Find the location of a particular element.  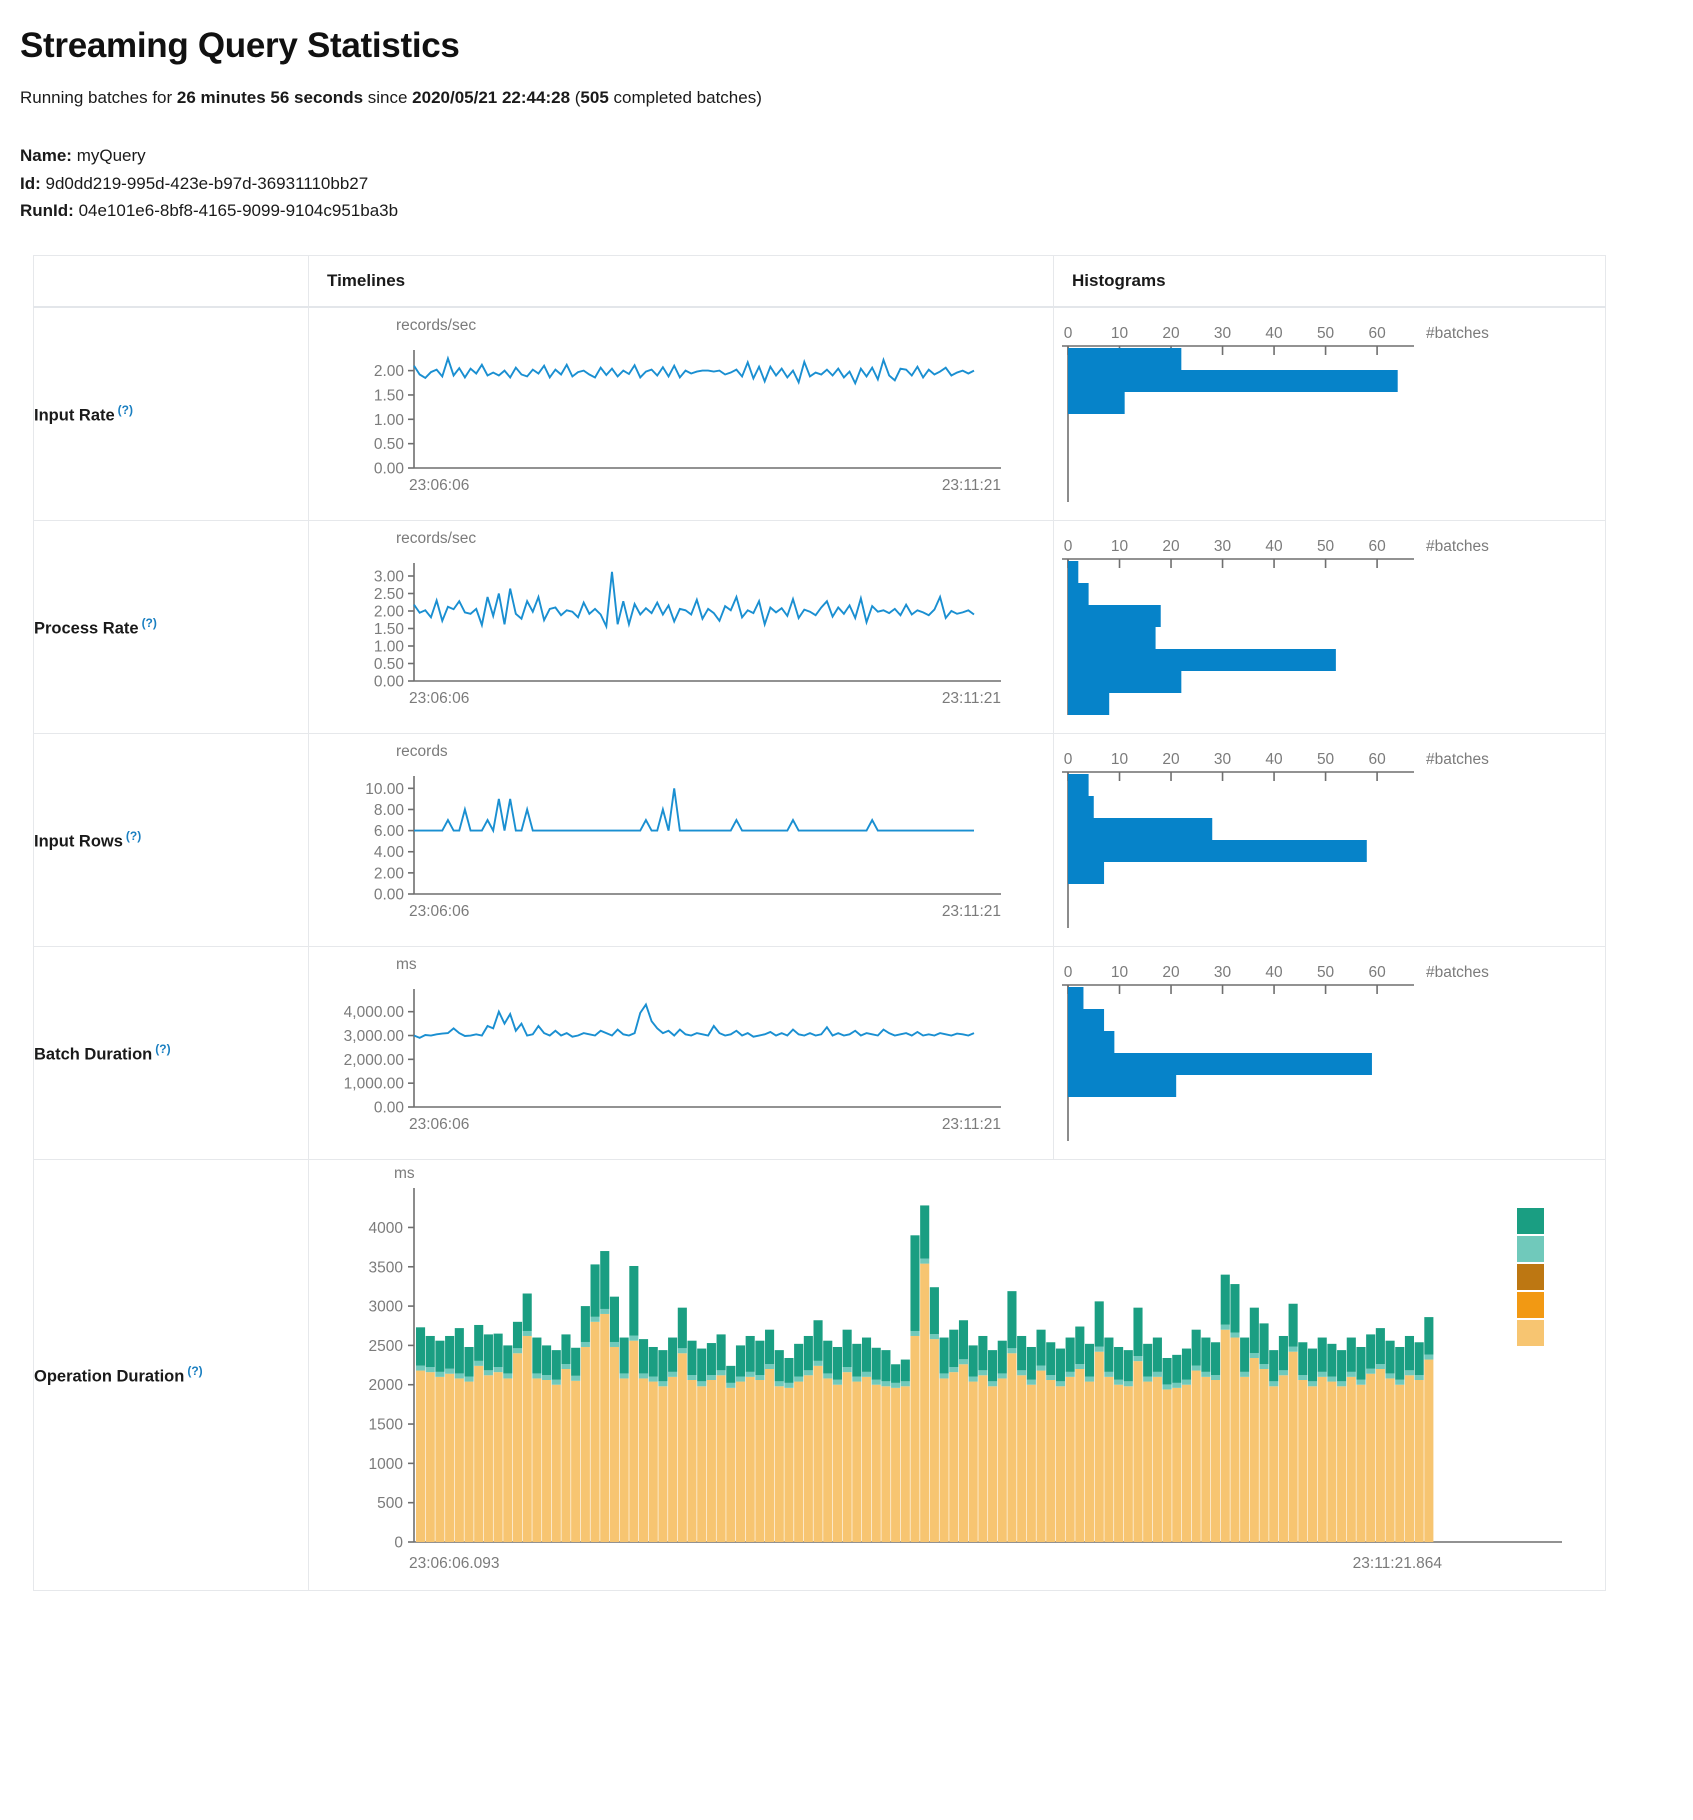

header-blank is located at coordinates (171, 281).